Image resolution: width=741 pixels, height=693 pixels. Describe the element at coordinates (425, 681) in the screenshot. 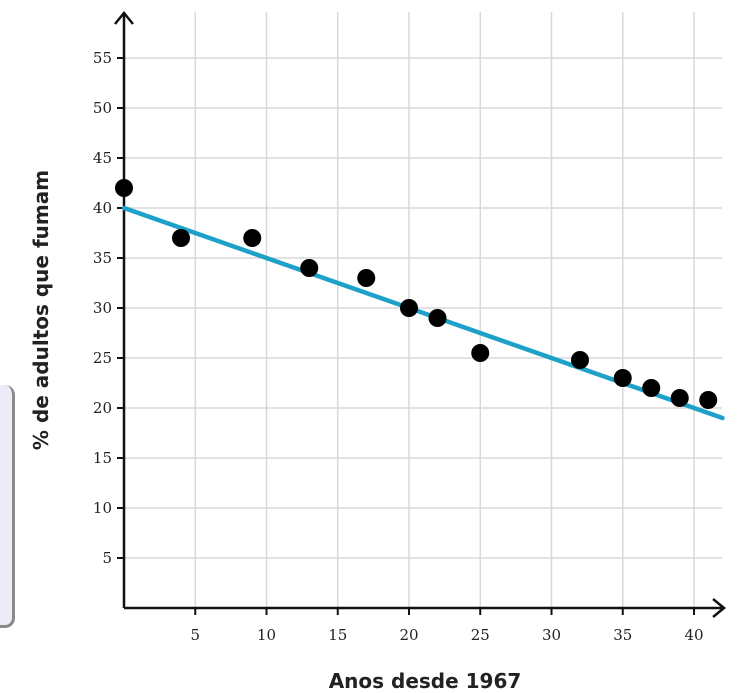

I see `x-axis-title: Anos desde 1967` at that location.